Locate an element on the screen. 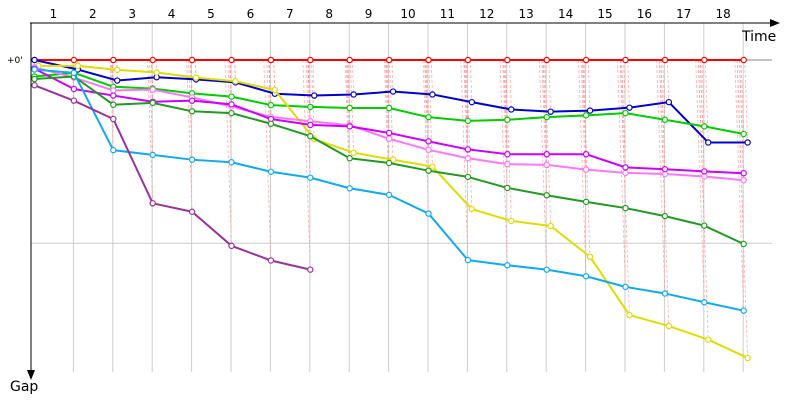  y-zero-label: +0' is located at coordinates (15, 61).